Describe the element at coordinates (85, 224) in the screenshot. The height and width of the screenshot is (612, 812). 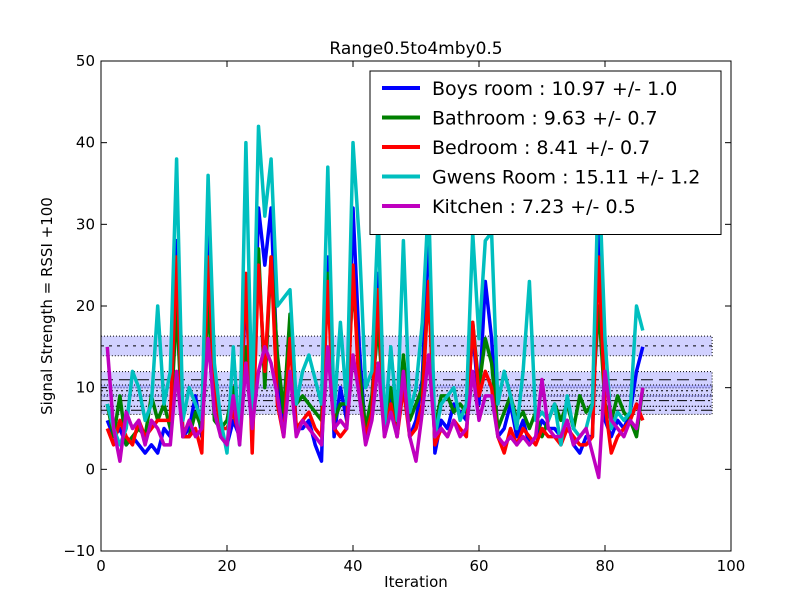
I see `y-tick-label: 30` at that location.